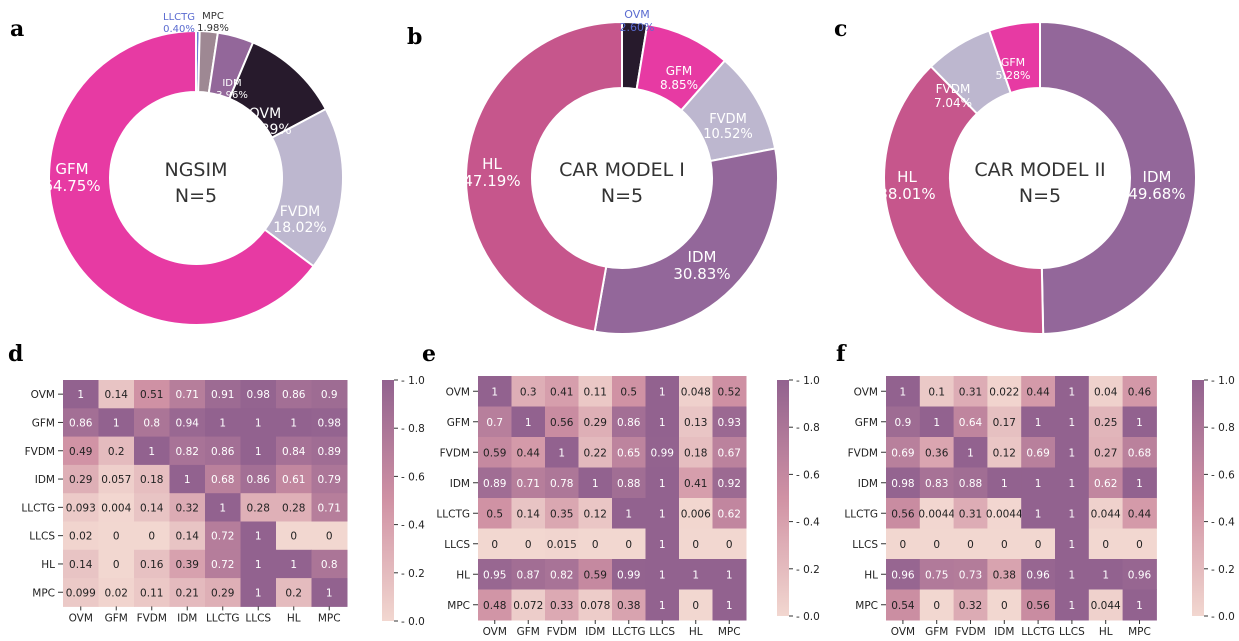 The height and width of the screenshot is (641, 1239). I want to click on heatmap-cell-label: 0.96, so click(1140, 575).